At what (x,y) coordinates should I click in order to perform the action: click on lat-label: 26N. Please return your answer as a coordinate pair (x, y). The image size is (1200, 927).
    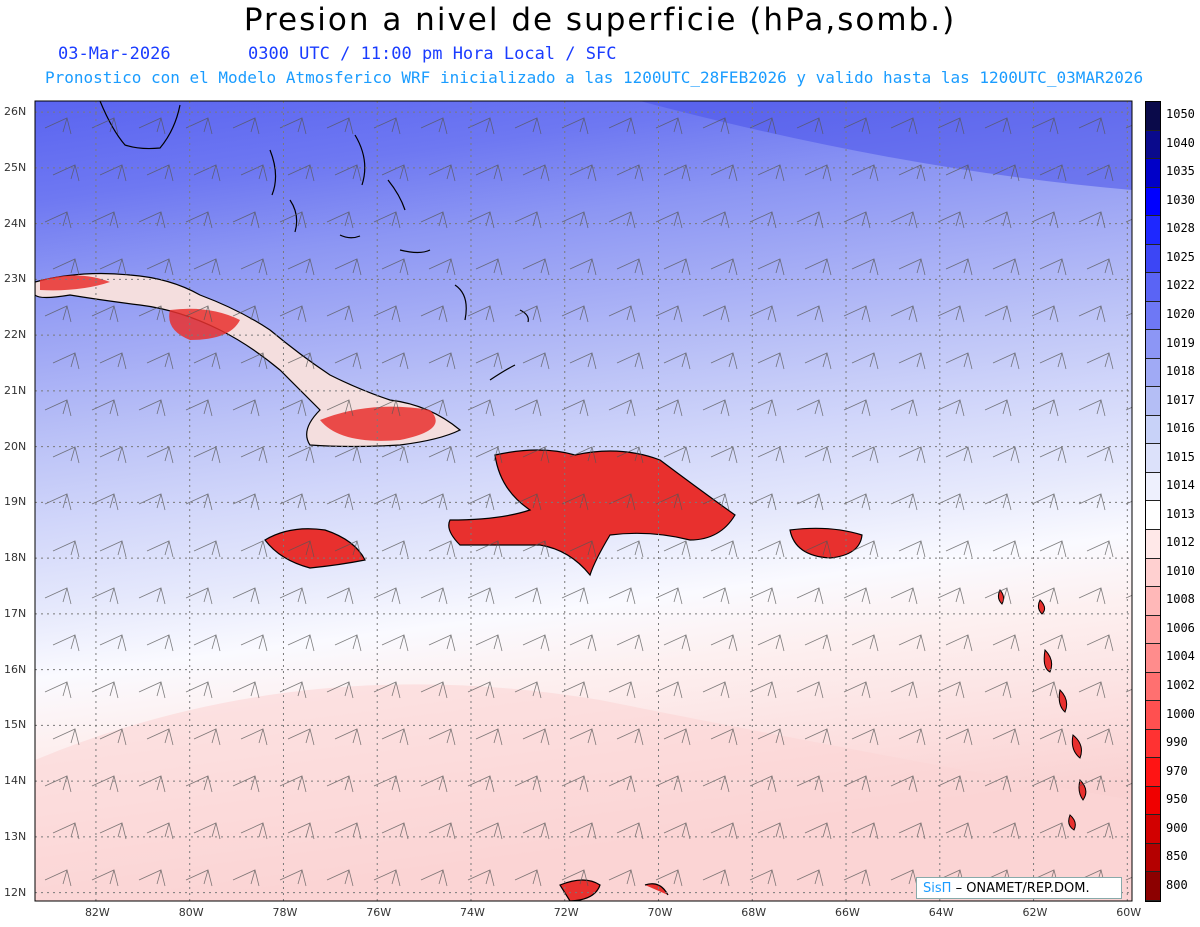
    Looking at the image, I should click on (15, 112).